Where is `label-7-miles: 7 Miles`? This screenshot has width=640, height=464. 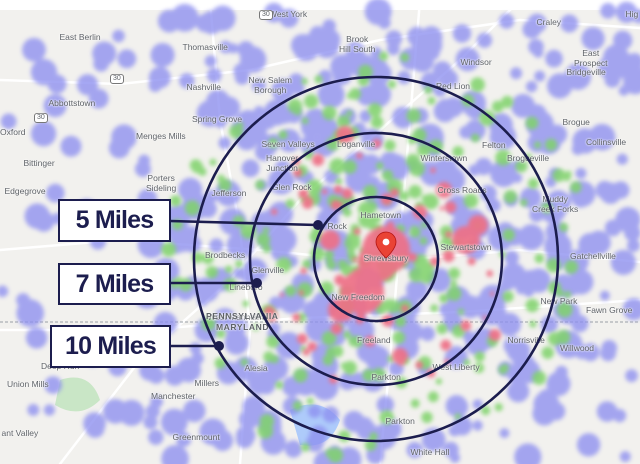 label-7-miles: 7 Miles is located at coordinates (114, 284).